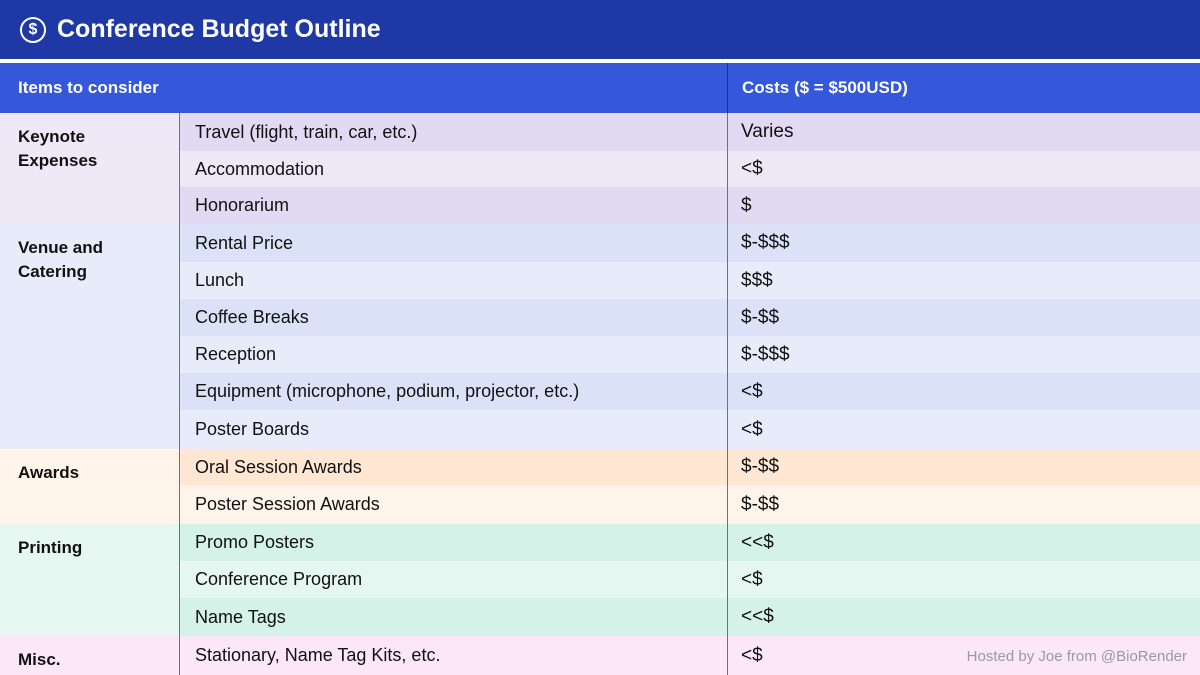 The height and width of the screenshot is (675, 1200). I want to click on table-row: Accommodation <$, so click(689, 169).